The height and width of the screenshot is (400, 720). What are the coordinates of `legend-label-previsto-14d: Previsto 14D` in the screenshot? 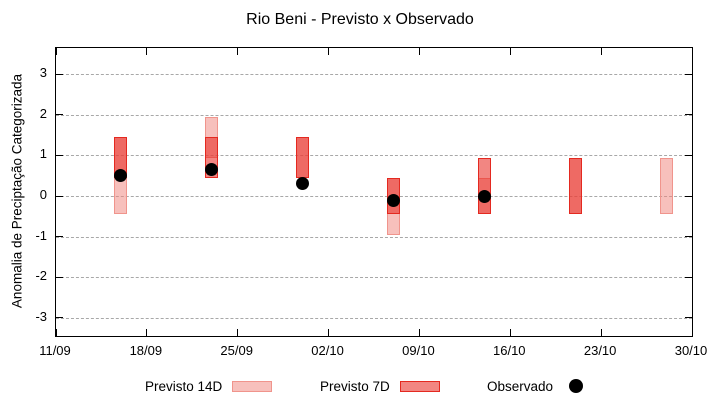 It's located at (184, 386).